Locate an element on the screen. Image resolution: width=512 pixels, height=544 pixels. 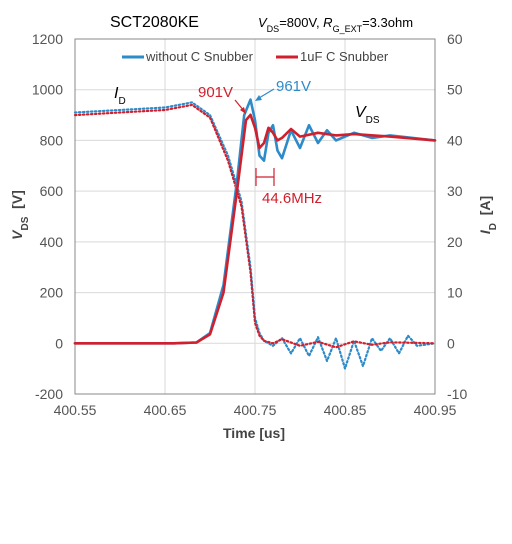
x-tick-label: 400.95 is located at coordinates (435, 410).